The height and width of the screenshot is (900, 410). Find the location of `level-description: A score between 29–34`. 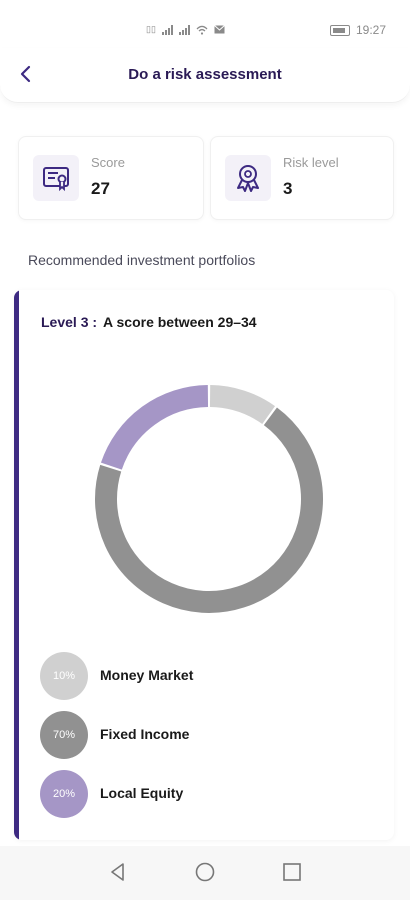

level-description: A score between 29–34 is located at coordinates (180, 322).